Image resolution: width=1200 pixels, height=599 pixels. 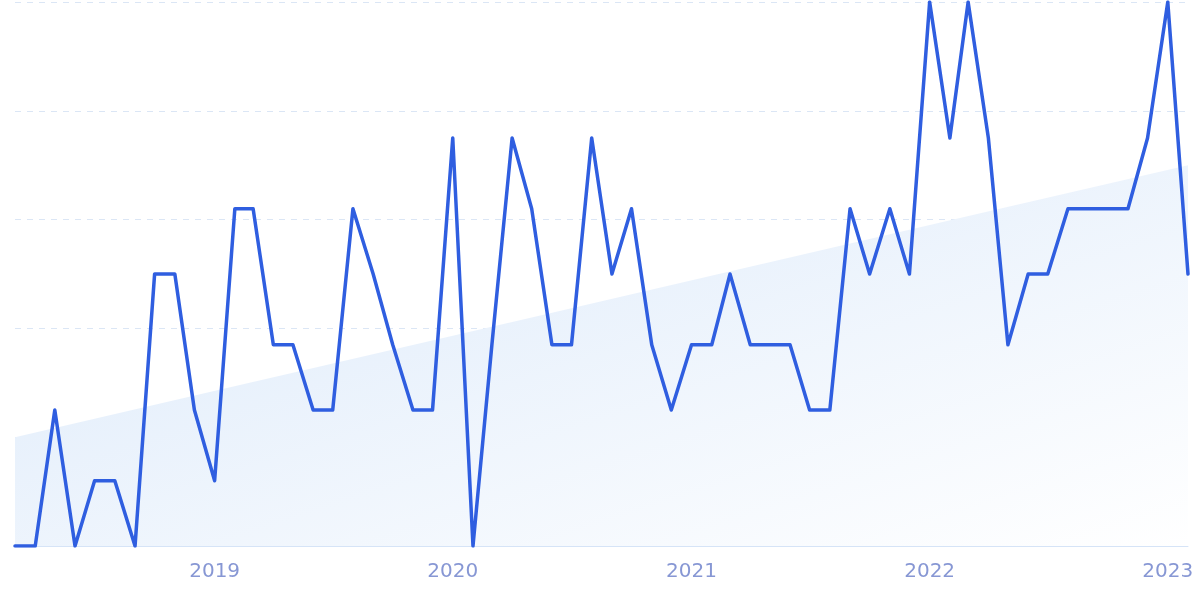 I want to click on x-tick-label: 2023, so click(x=1168, y=570).